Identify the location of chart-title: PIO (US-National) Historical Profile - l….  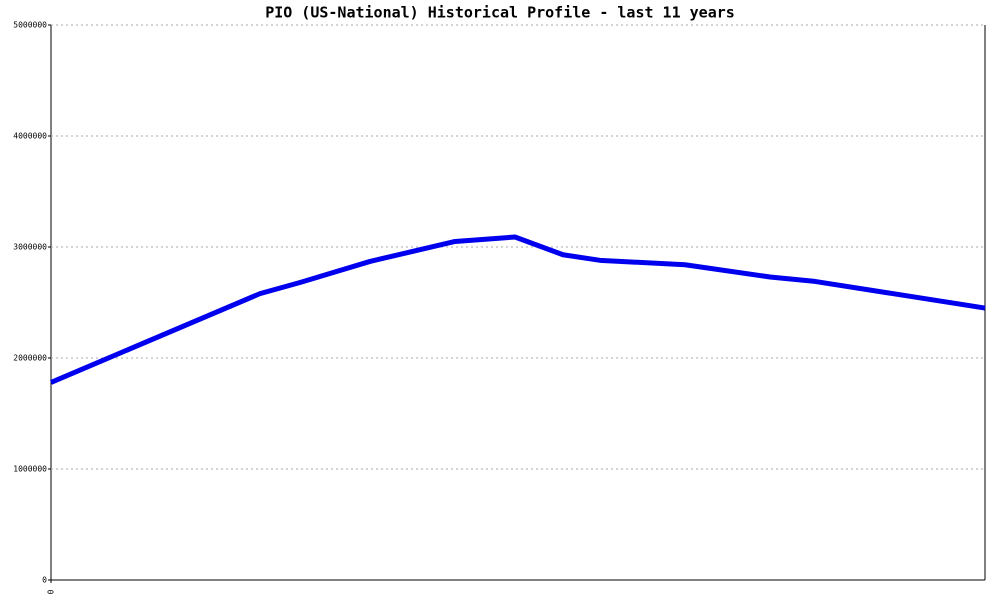
(500, 13).